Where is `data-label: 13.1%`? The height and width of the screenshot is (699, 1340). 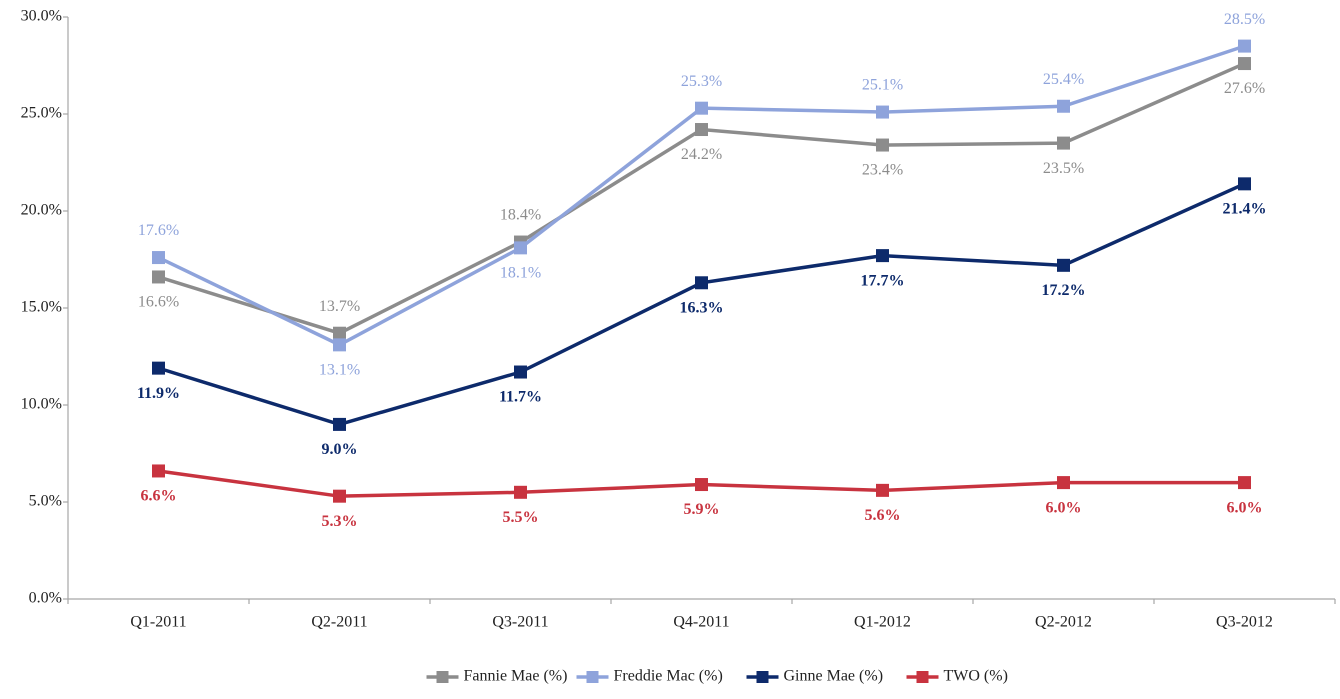
data-label: 13.1% is located at coordinates (339, 370).